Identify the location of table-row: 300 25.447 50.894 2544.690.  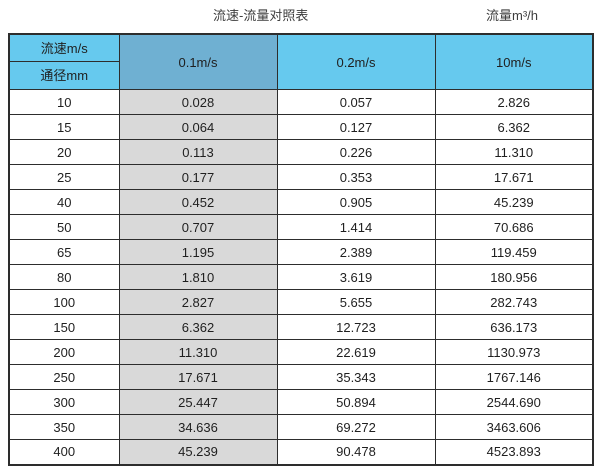
(301, 402).